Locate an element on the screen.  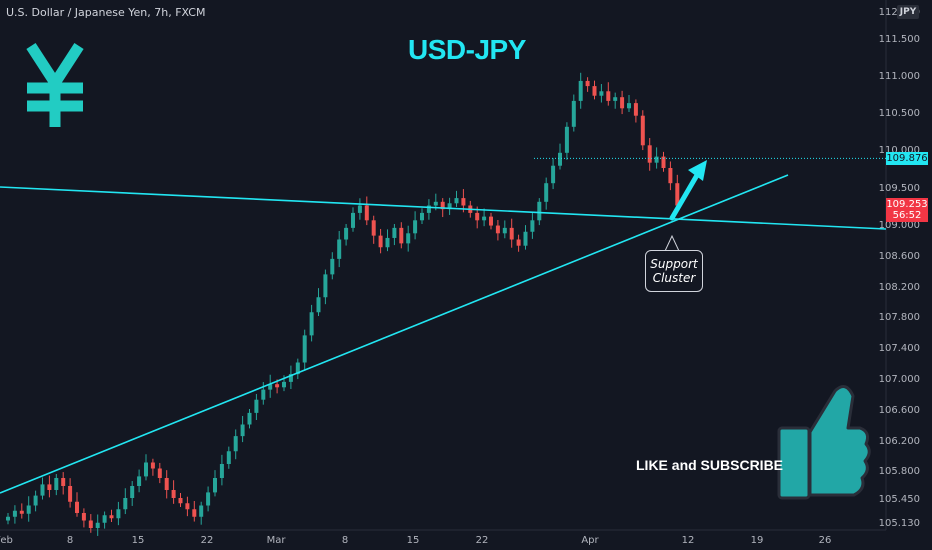
callout-line-1: Support is located at coordinates (674, 264).